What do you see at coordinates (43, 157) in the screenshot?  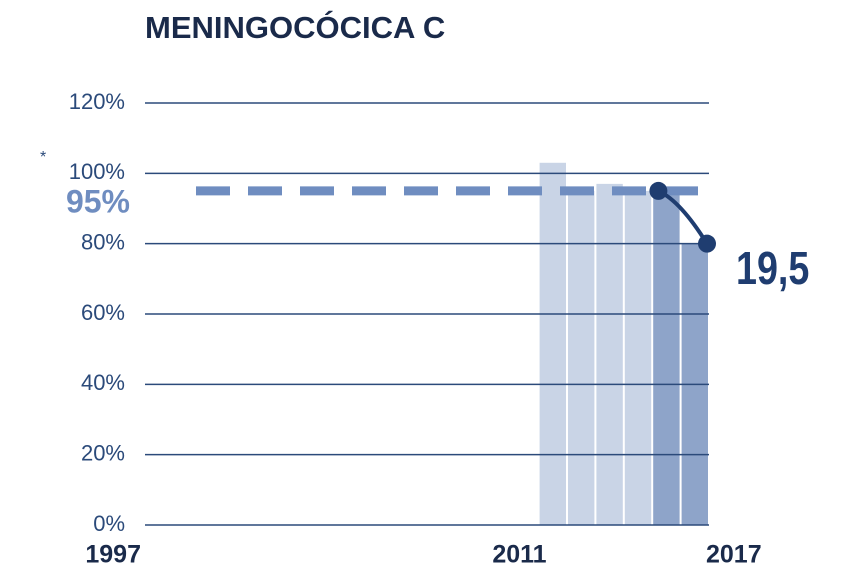 I see `annotation: *` at bounding box center [43, 157].